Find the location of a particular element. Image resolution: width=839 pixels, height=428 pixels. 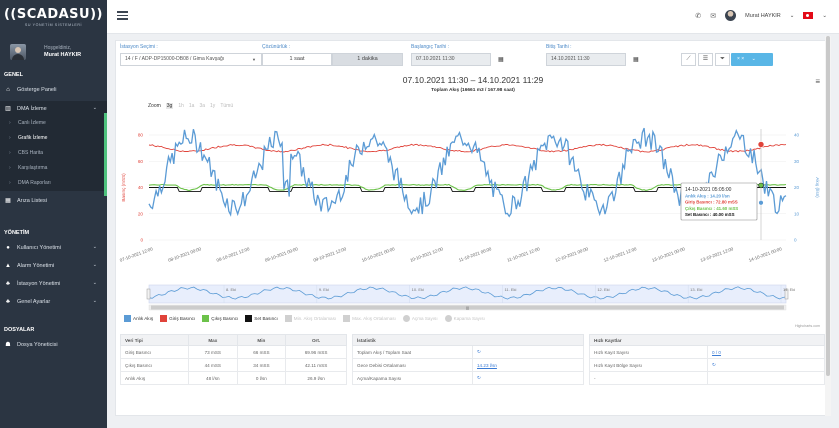

line-chart-button: ⟋ is located at coordinates (688, 59).